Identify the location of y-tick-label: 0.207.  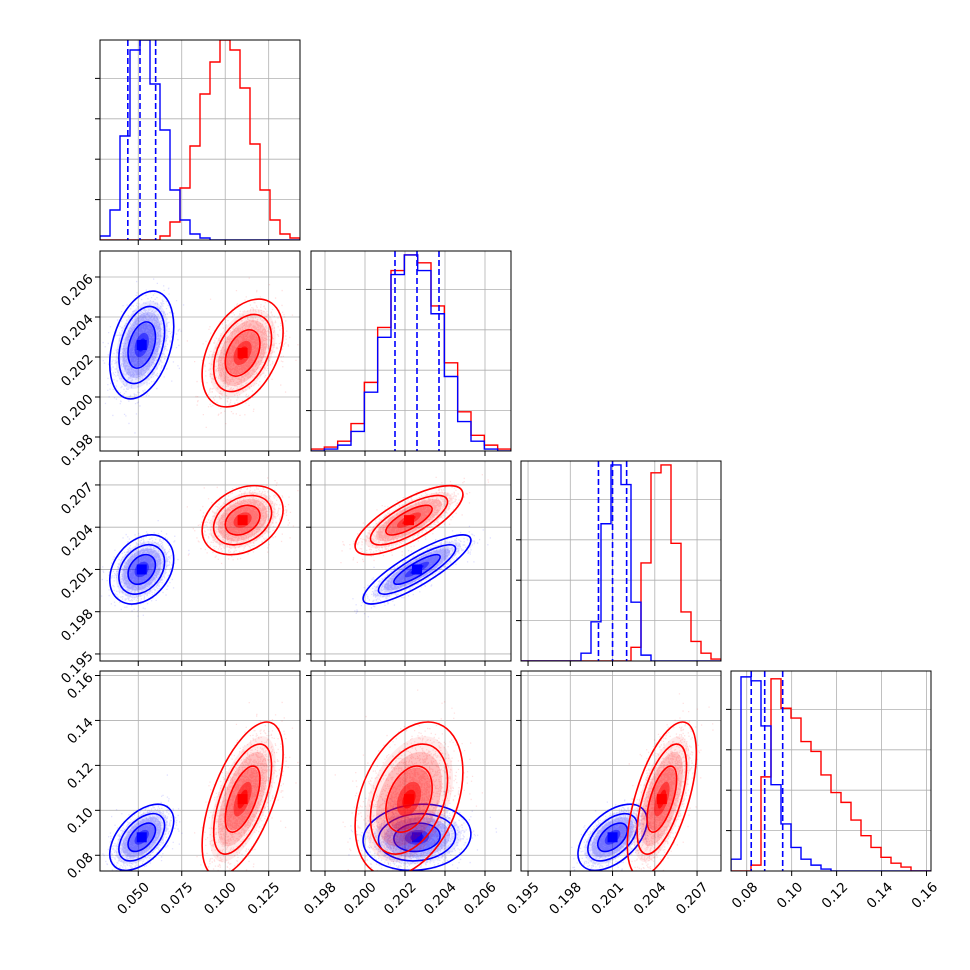
(77, 498).